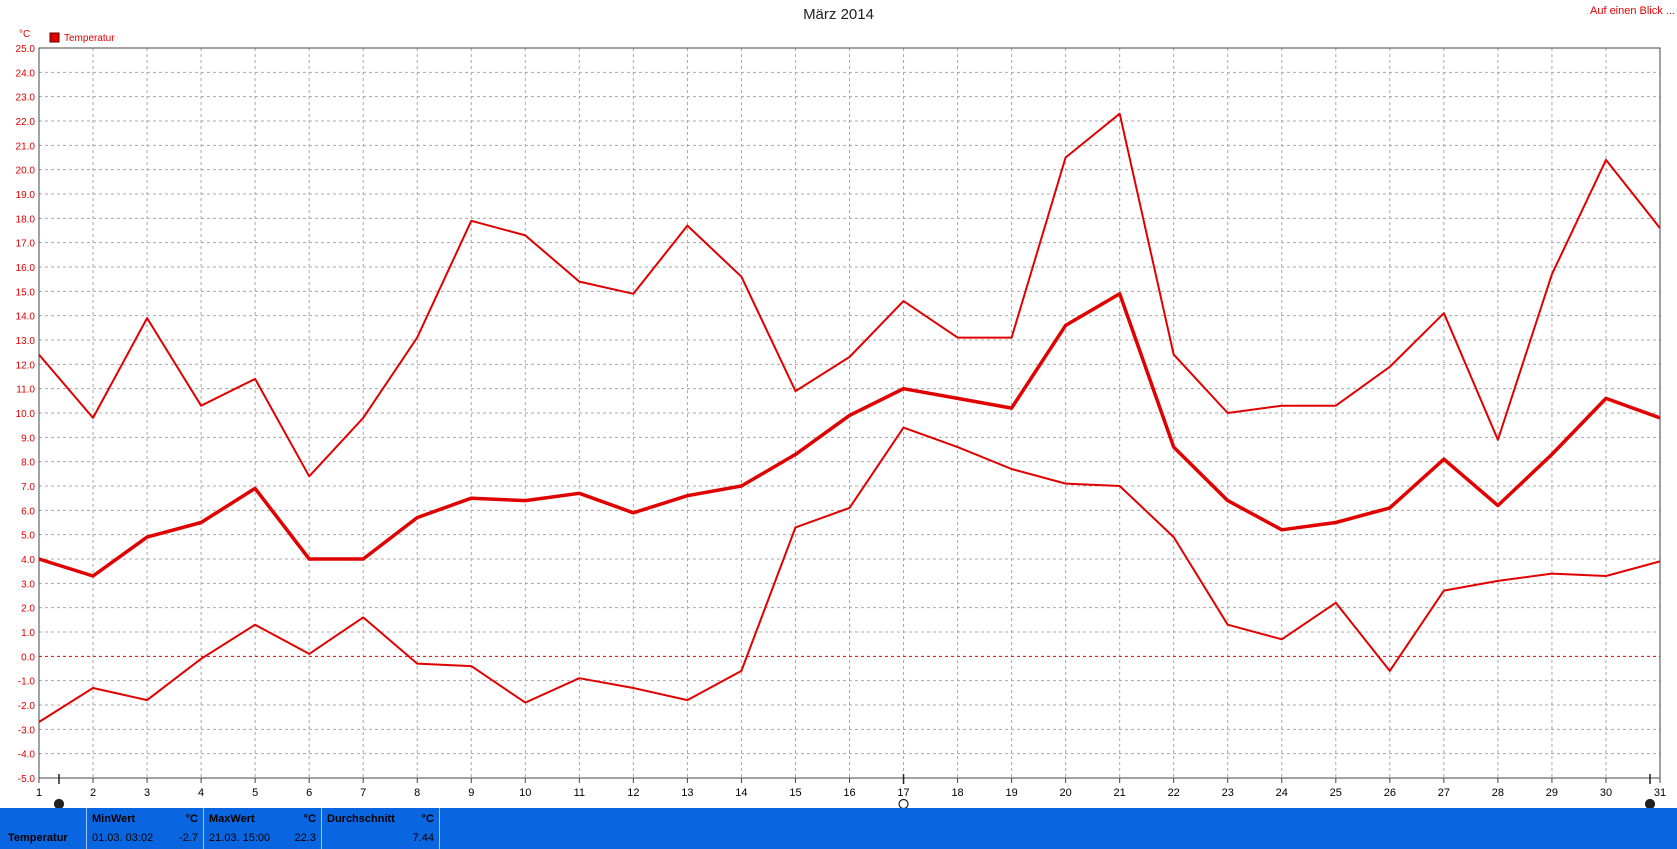 This screenshot has width=1677, height=849. Describe the element at coordinates (28, 560) in the screenshot. I see `y-tick-label: 4.0` at that location.